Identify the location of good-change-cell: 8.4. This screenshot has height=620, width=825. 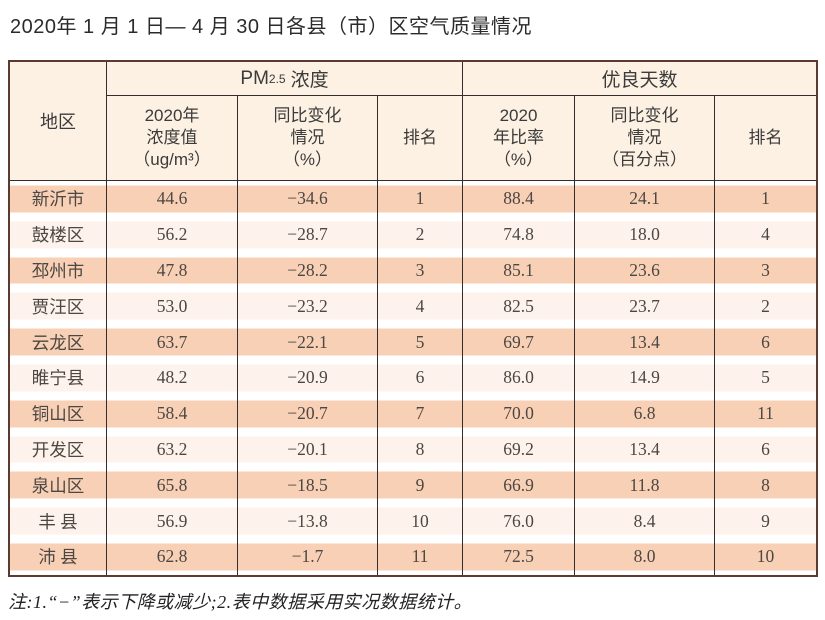
(645, 521).